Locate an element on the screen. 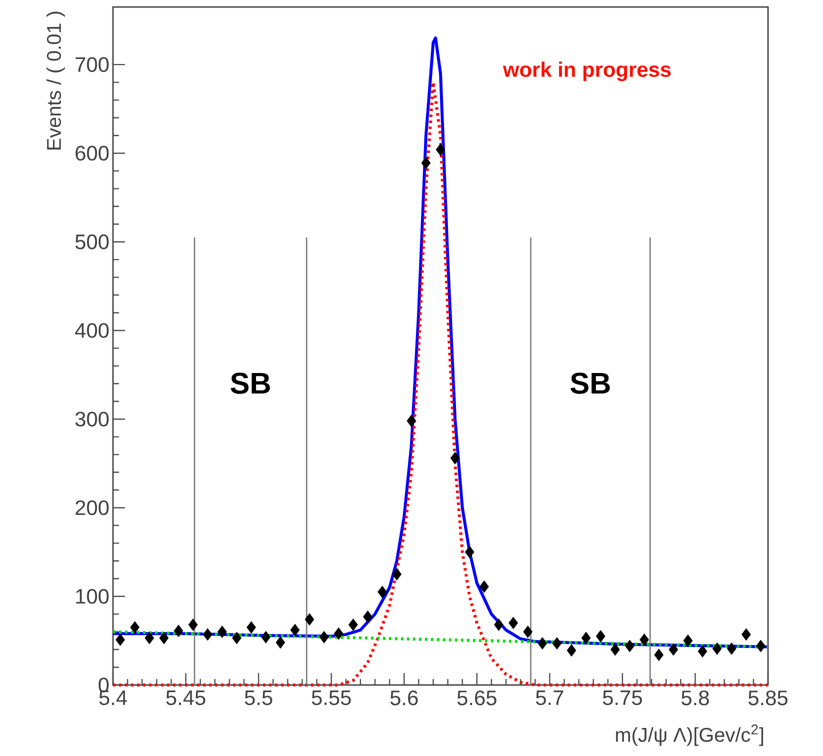 The height and width of the screenshot is (756, 823). x-tick-label: 5.5 is located at coordinates (258, 698).